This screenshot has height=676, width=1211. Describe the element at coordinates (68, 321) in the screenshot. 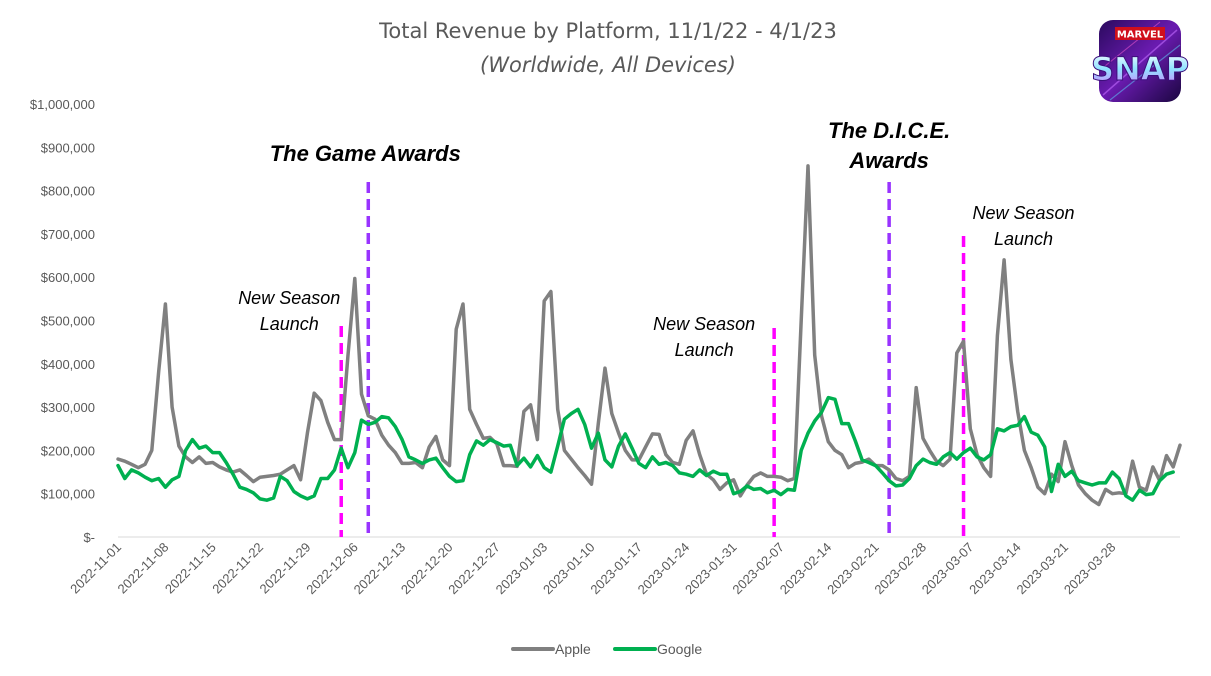

I see `y-tick-label: $500,000` at that location.